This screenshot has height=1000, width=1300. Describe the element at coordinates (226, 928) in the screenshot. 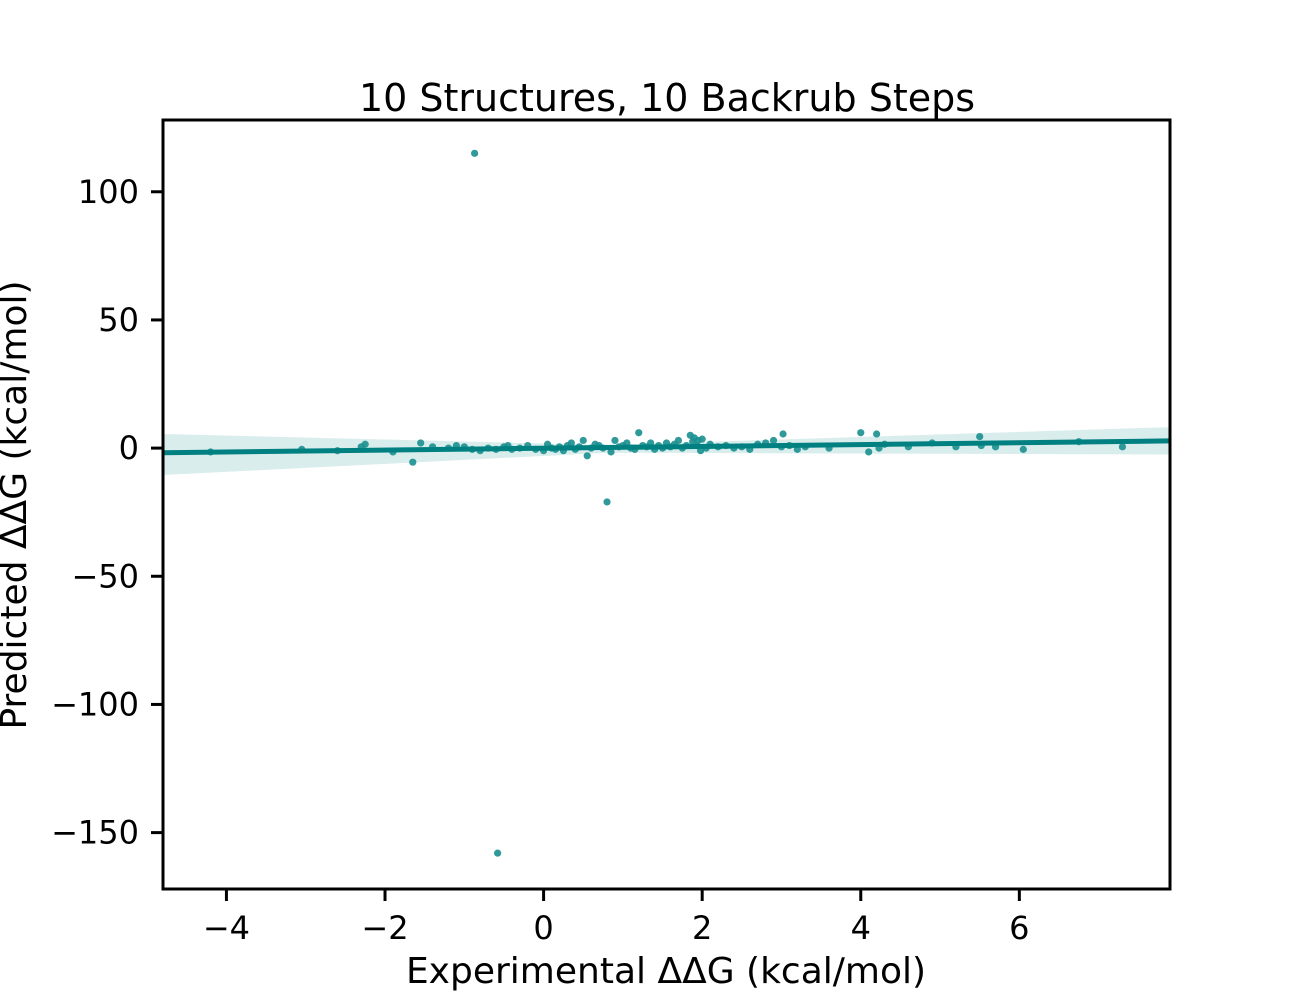

I see `x-tick-label: −4` at that location.